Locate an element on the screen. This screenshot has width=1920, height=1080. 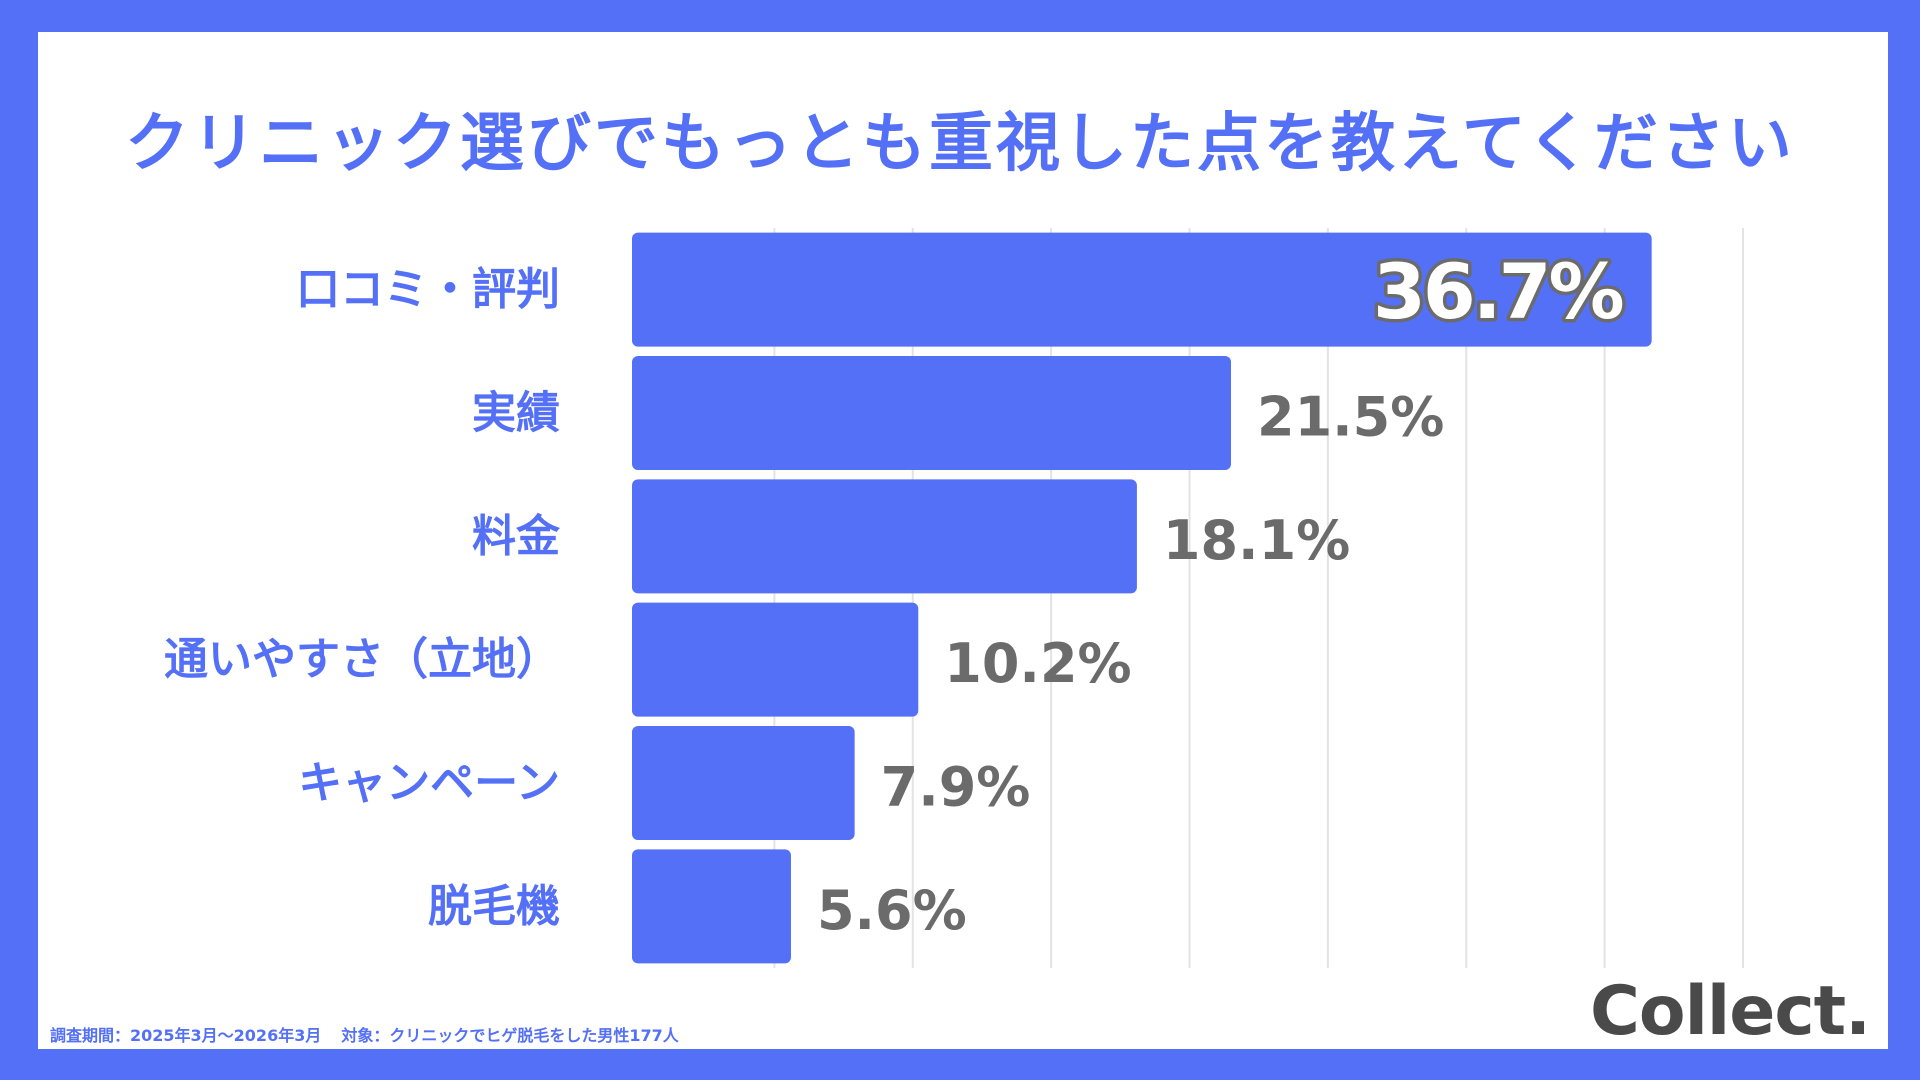
chart-title: クリニック選びでもっとも重視した点を教えてください is located at coordinates (960, 144).